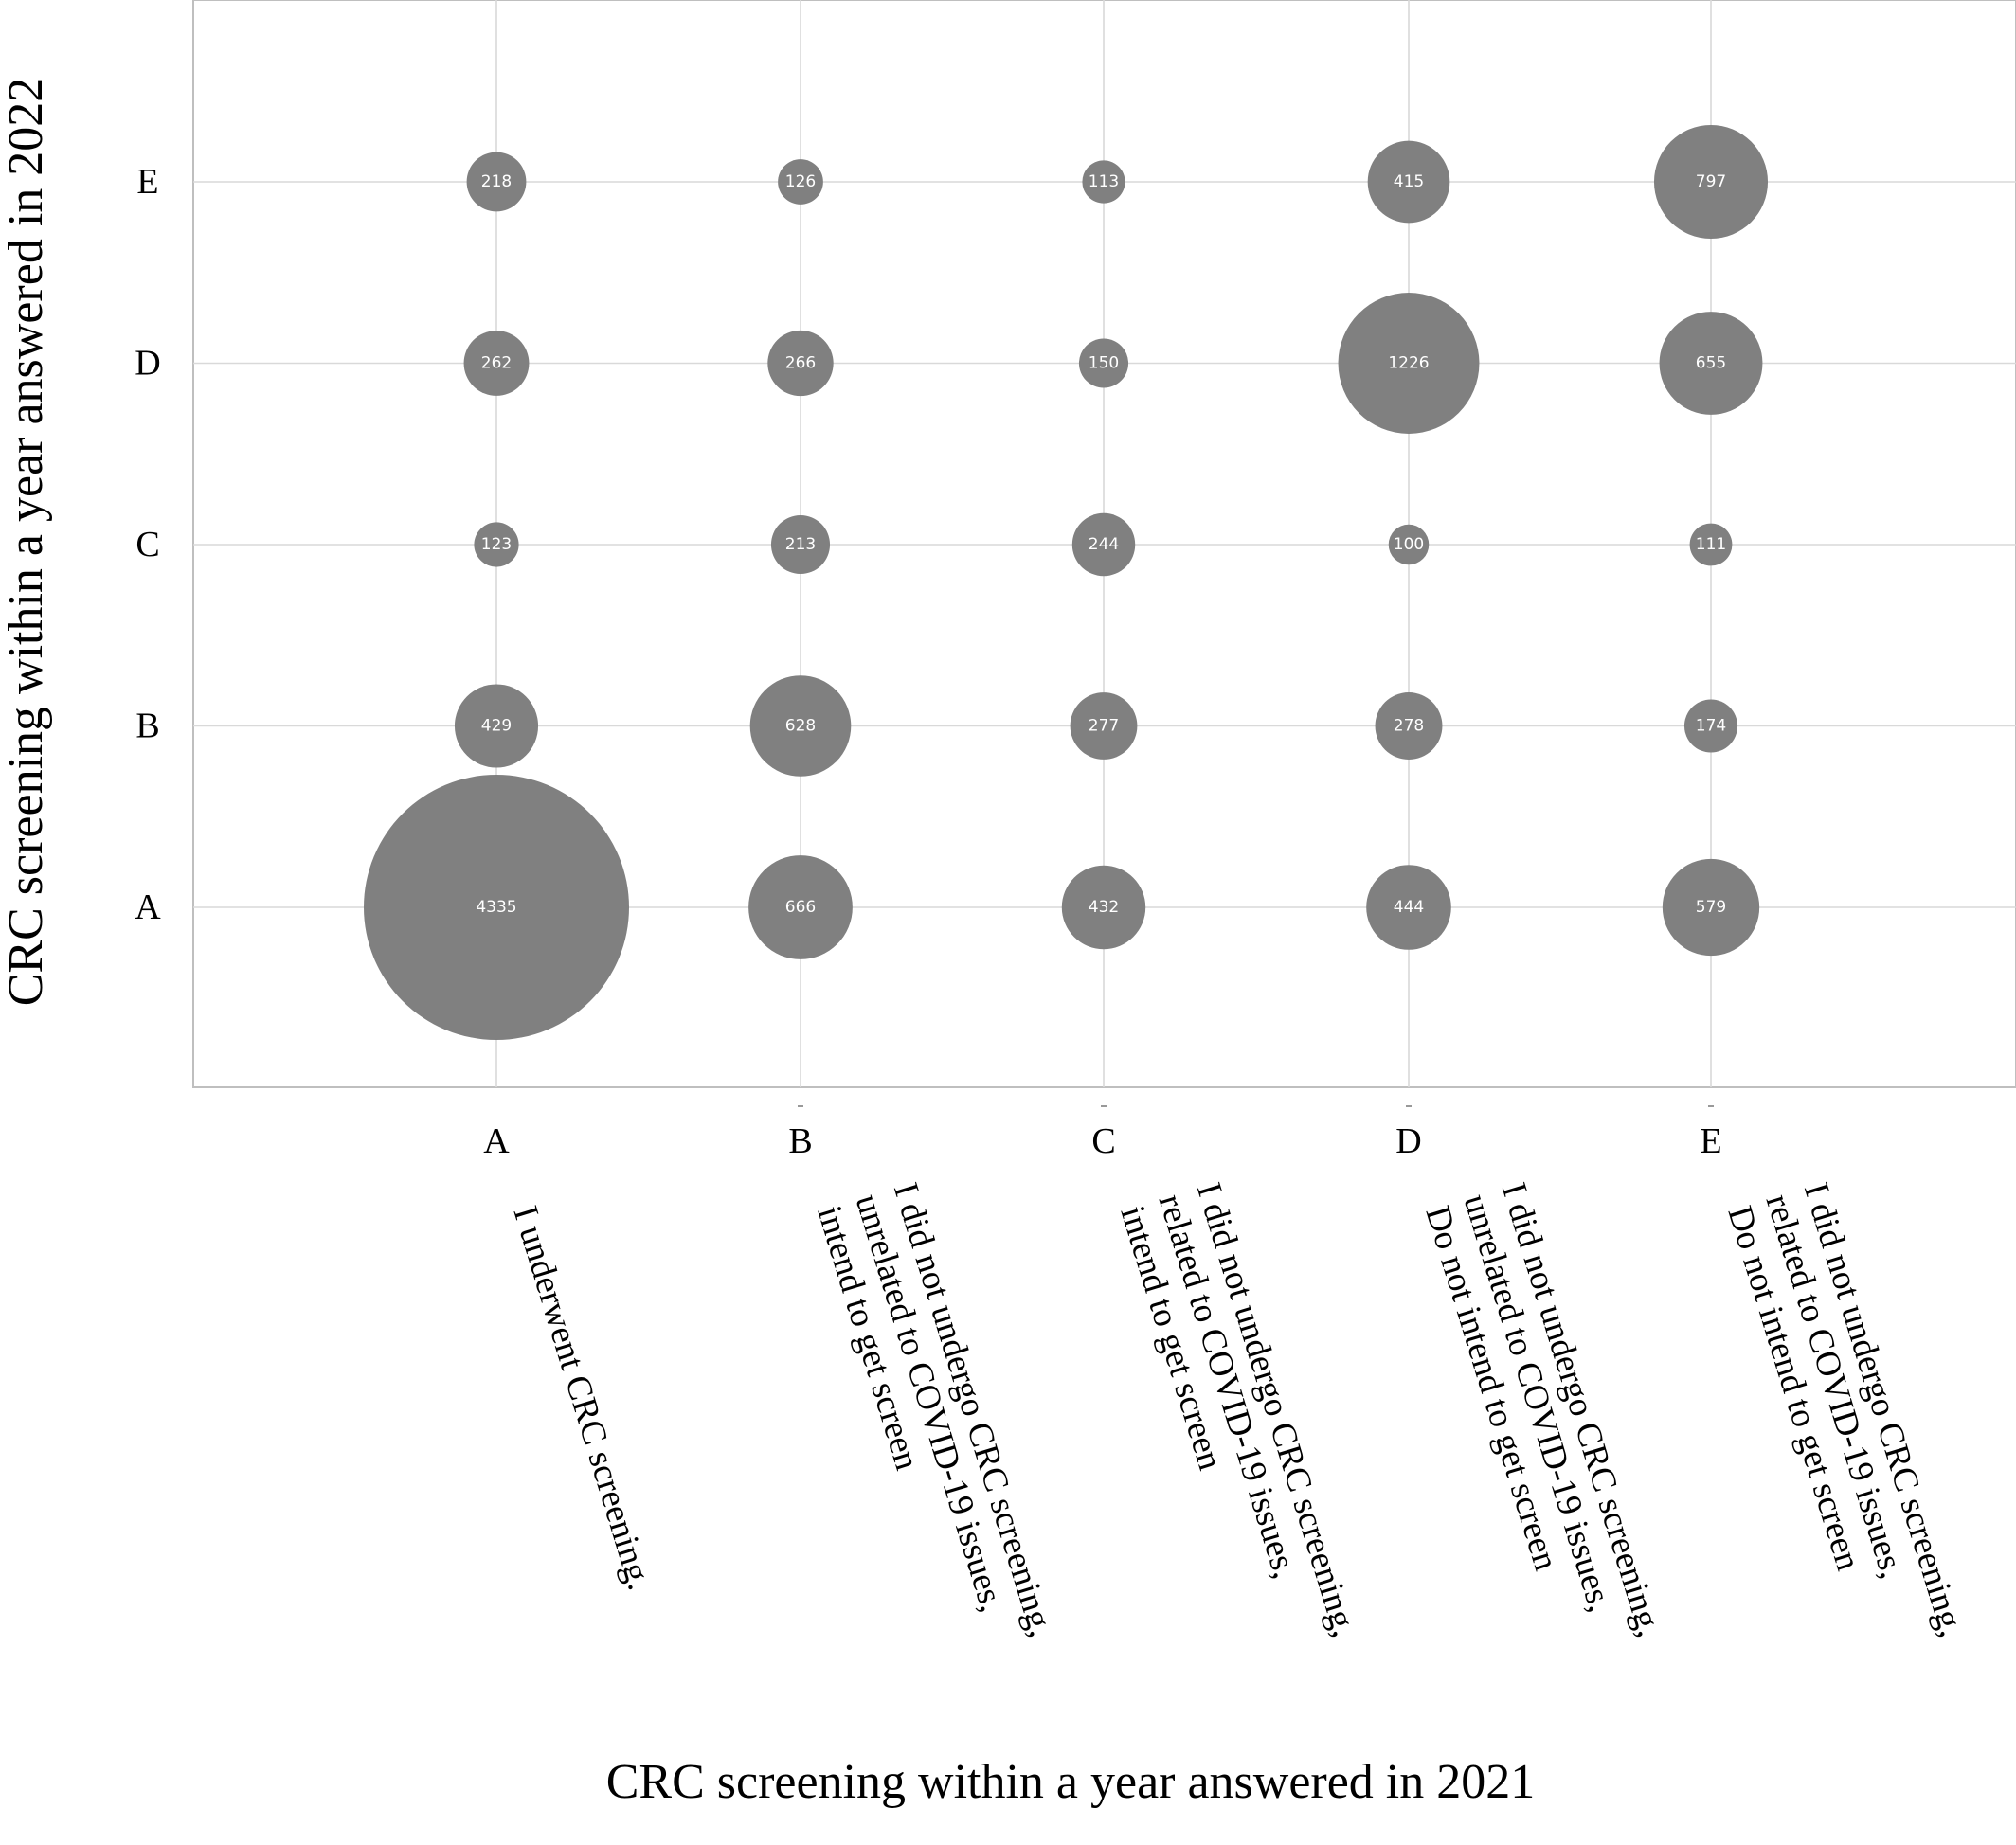 Image resolution: width=2016 pixels, height=1845 pixels. I want to click on bubble-label-D-E: 415, so click(1409, 181).